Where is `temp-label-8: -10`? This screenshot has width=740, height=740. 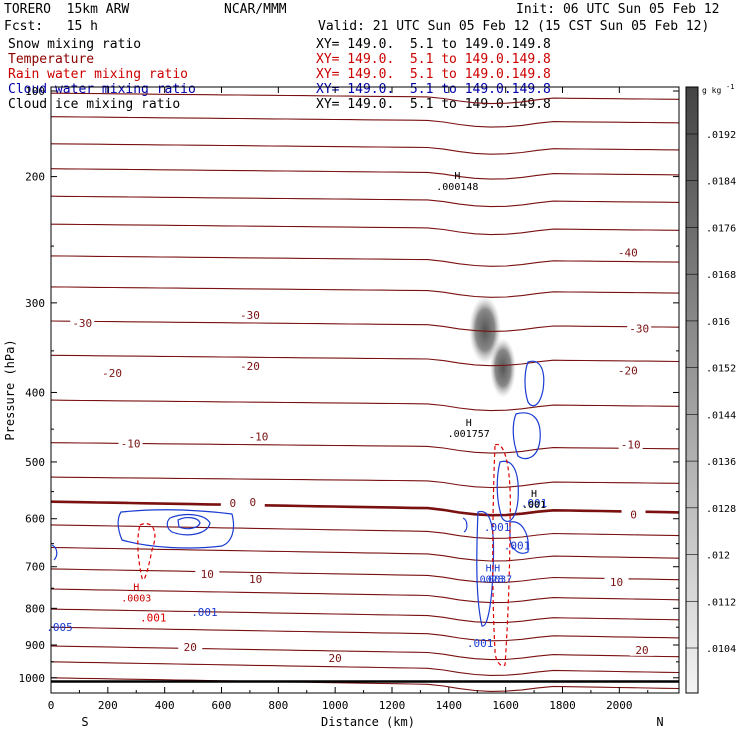
temp-label-8: -10 is located at coordinates (259, 437).